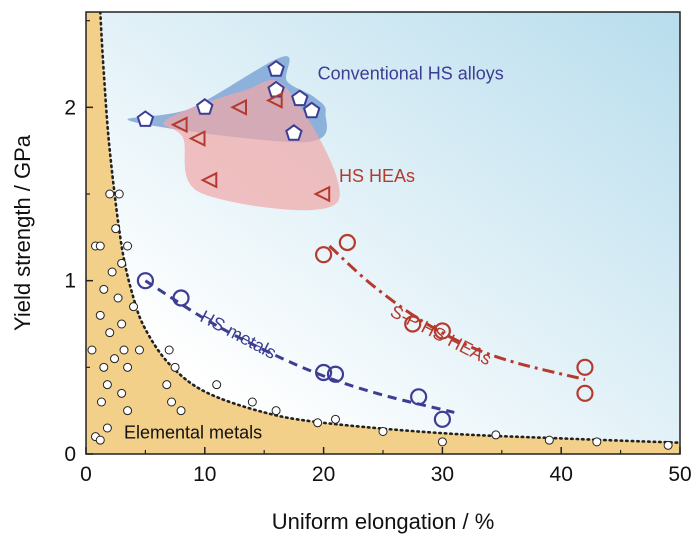 The width and height of the screenshot is (700, 549). Describe the element at coordinates (70, 454) in the screenshot. I see `y-tick-label: 0` at that location.